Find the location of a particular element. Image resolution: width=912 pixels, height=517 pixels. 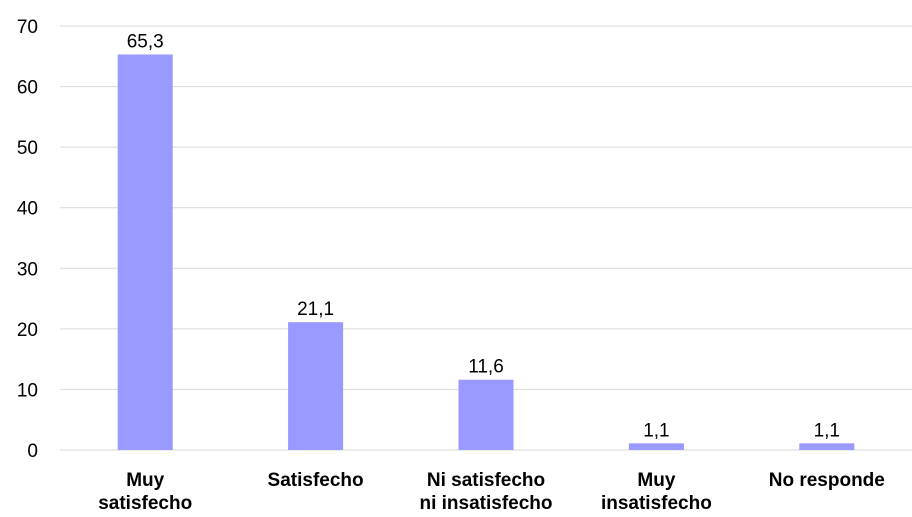

x-tick-label: insatisfecho is located at coordinates (656, 503).